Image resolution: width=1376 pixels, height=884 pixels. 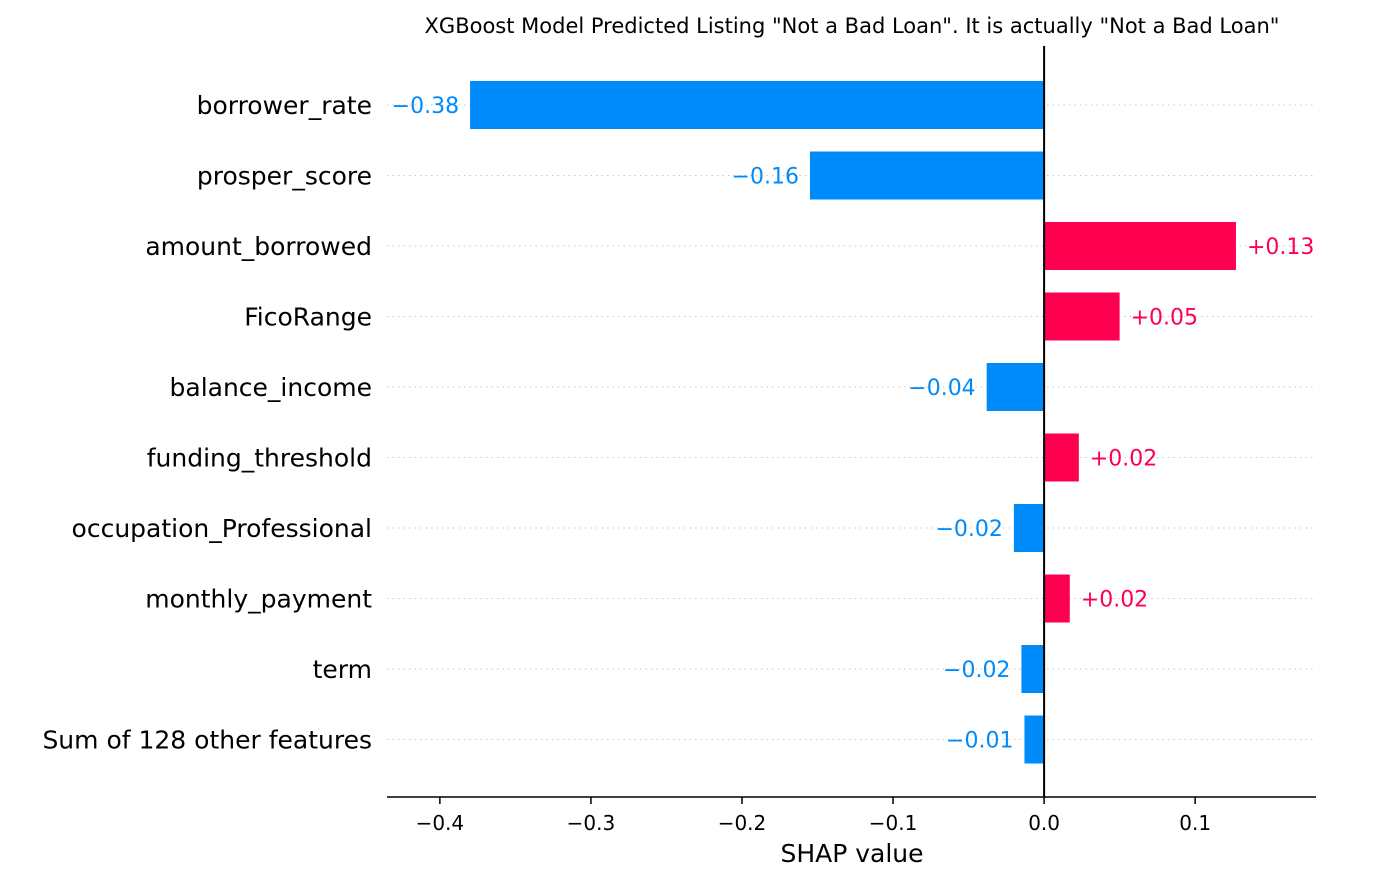 What do you see at coordinates (1123, 459) in the screenshot?
I see `value-label-5: +0.02` at bounding box center [1123, 459].